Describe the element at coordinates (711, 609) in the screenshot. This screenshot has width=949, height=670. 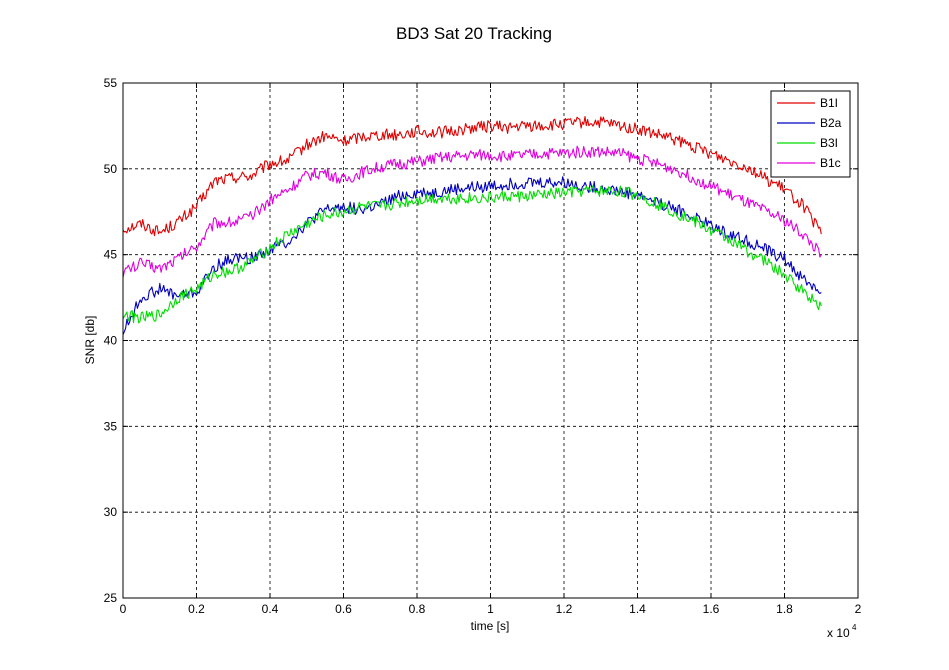
I see `x-tick-label: 1.6` at that location.